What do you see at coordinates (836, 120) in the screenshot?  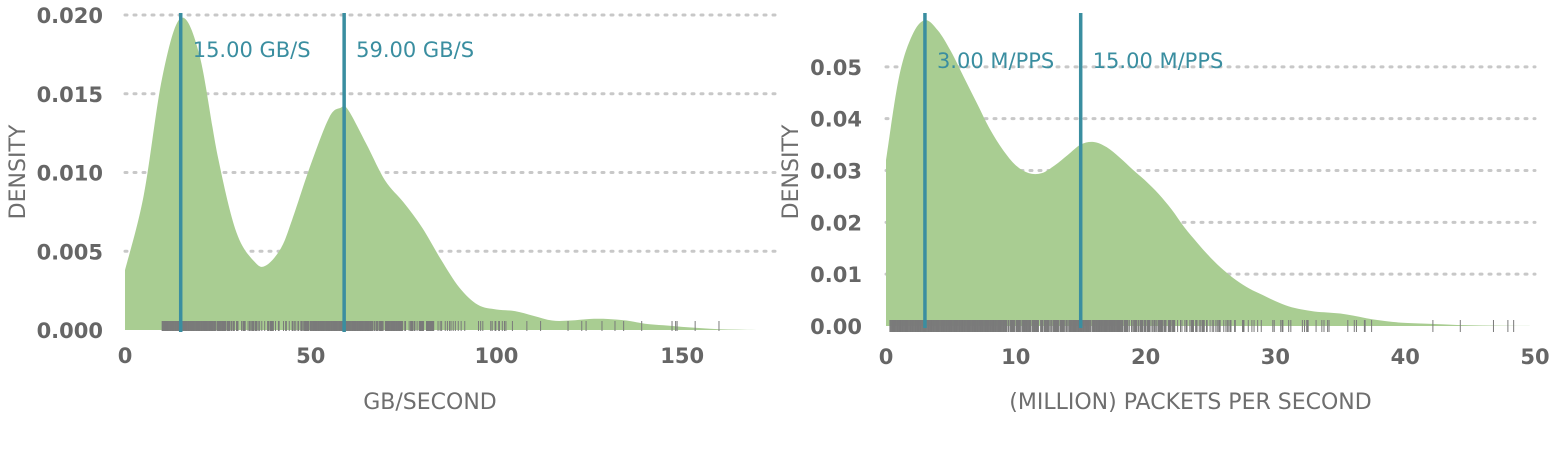 I see `y-tick-label: 0.04` at bounding box center [836, 120].